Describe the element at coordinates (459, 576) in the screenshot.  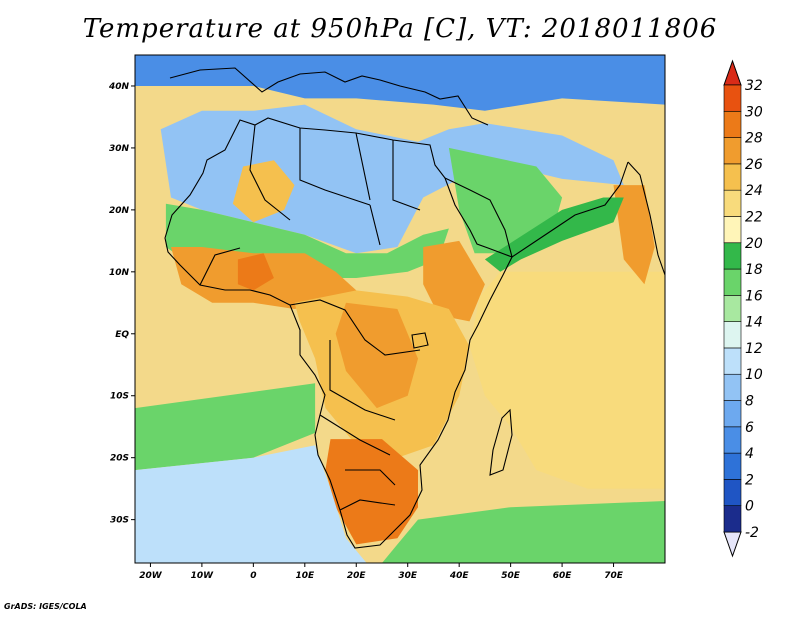
I see `lon-tick-label: 40E` at that location.